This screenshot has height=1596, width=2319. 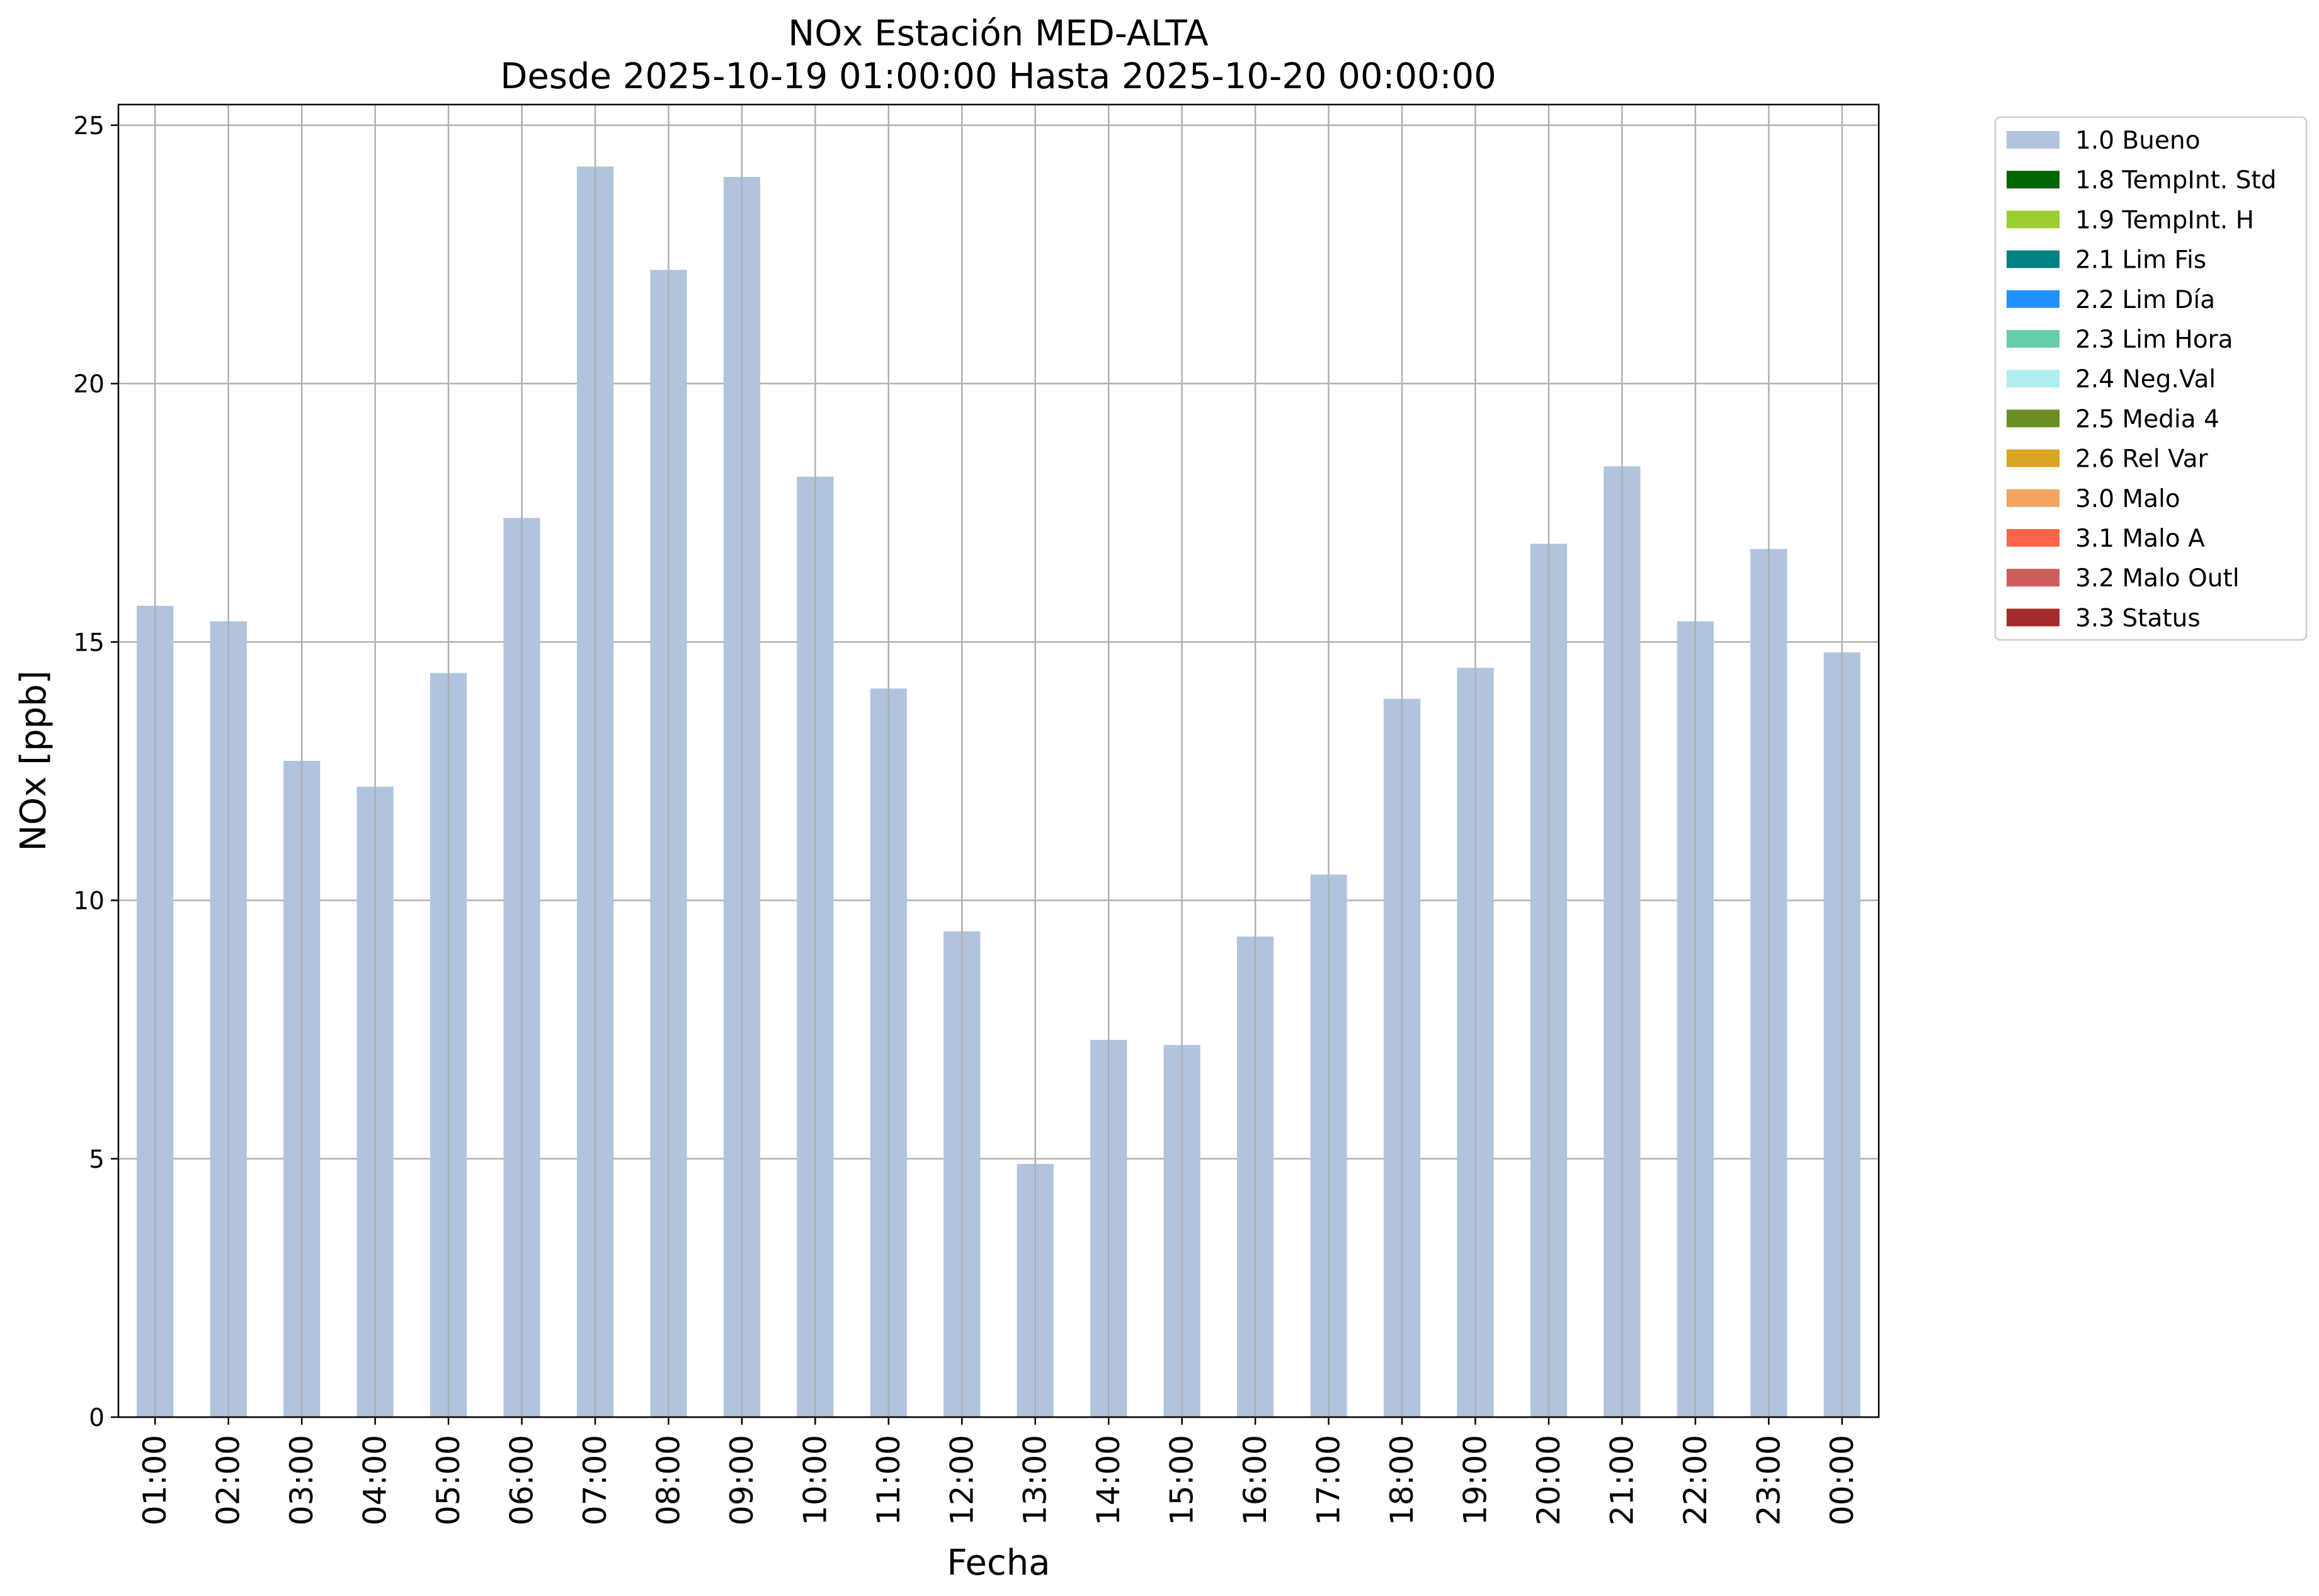 What do you see at coordinates (2142, 459) in the screenshot?
I see `legend-label: 2.6 Rel Var` at bounding box center [2142, 459].